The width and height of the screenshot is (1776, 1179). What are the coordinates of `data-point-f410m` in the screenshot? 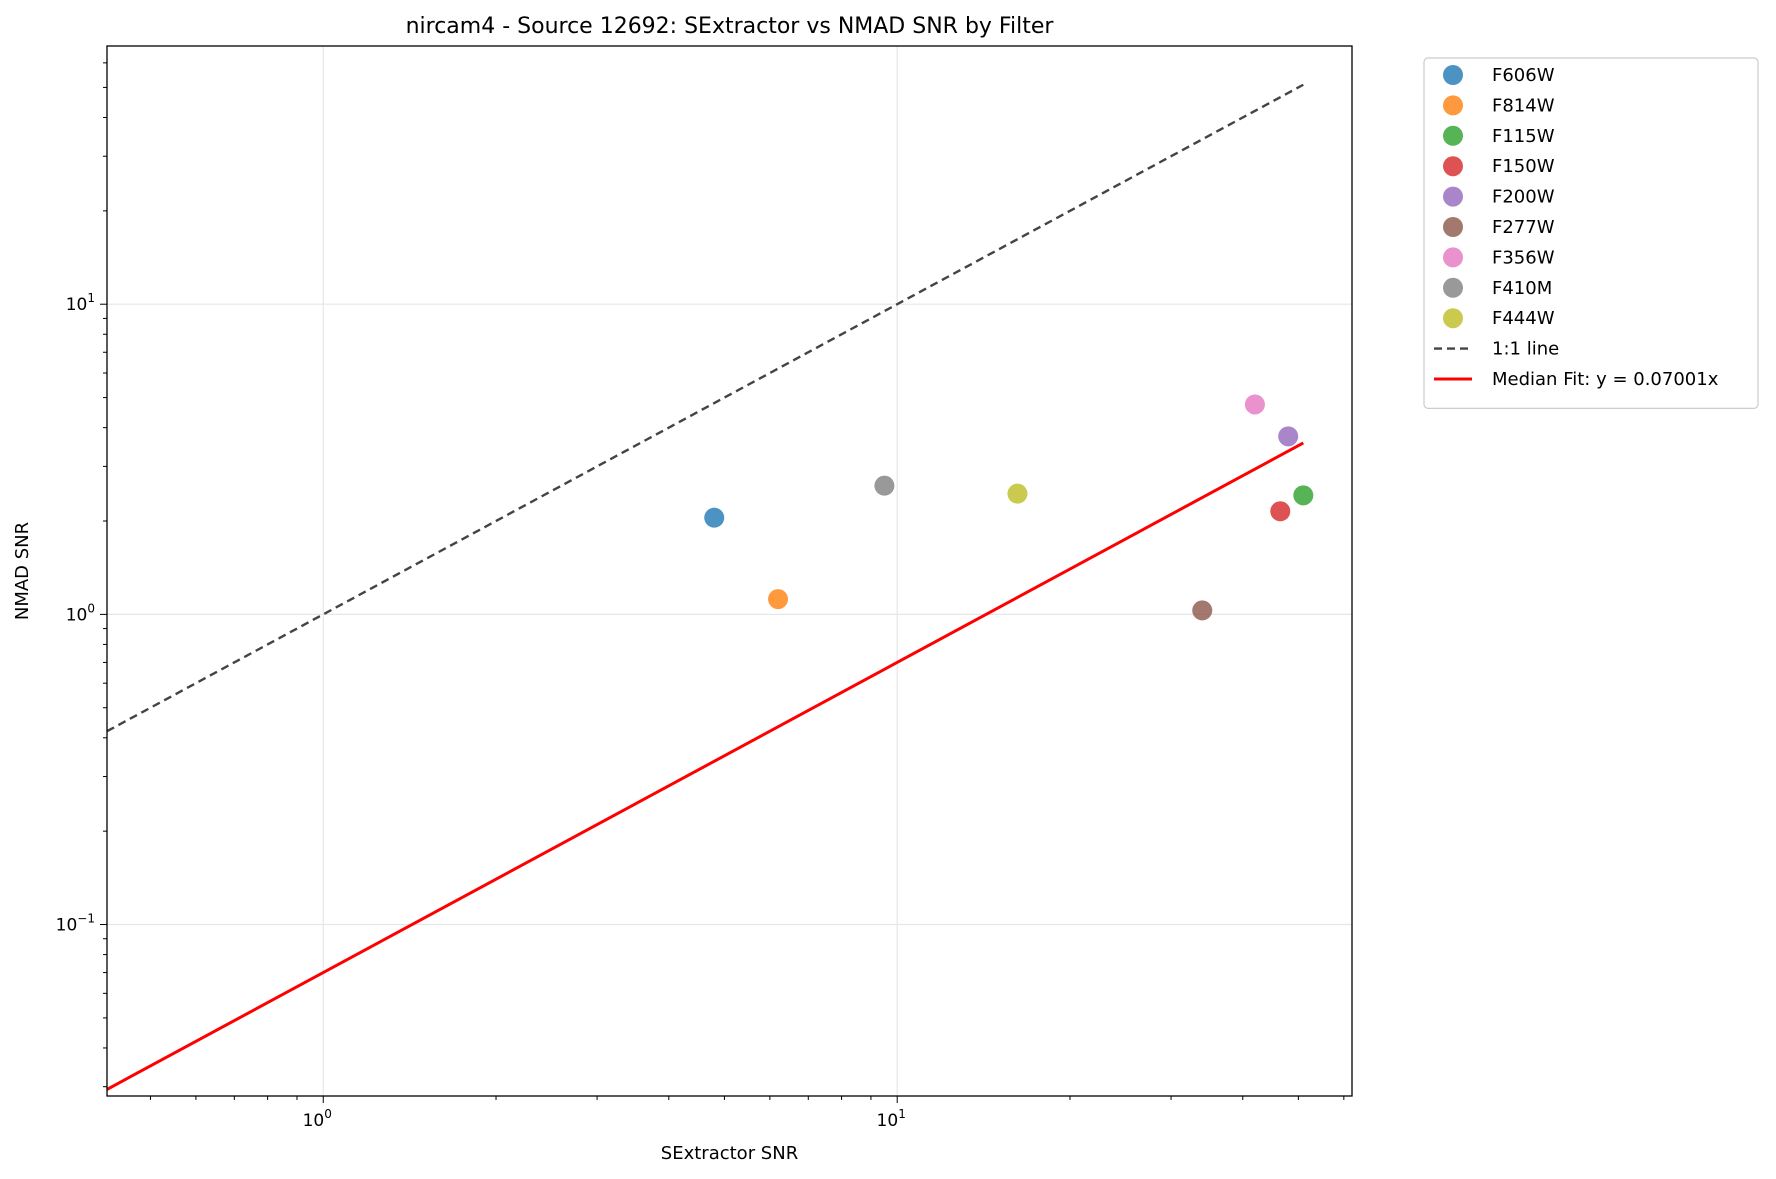 It's located at (884, 485).